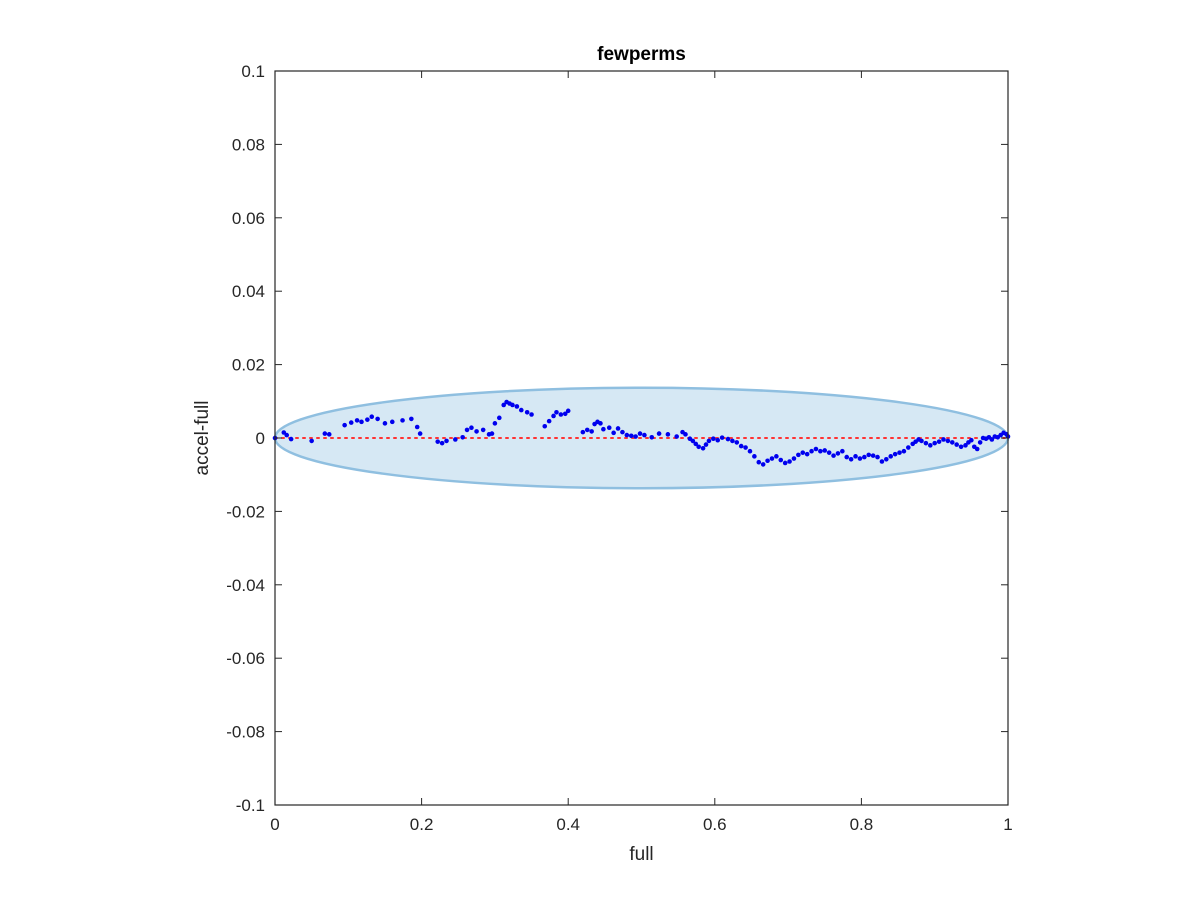 This screenshot has width=1200, height=900. Describe the element at coordinates (245, 511) in the screenshot. I see `y-tick-label: -0.02` at that location.